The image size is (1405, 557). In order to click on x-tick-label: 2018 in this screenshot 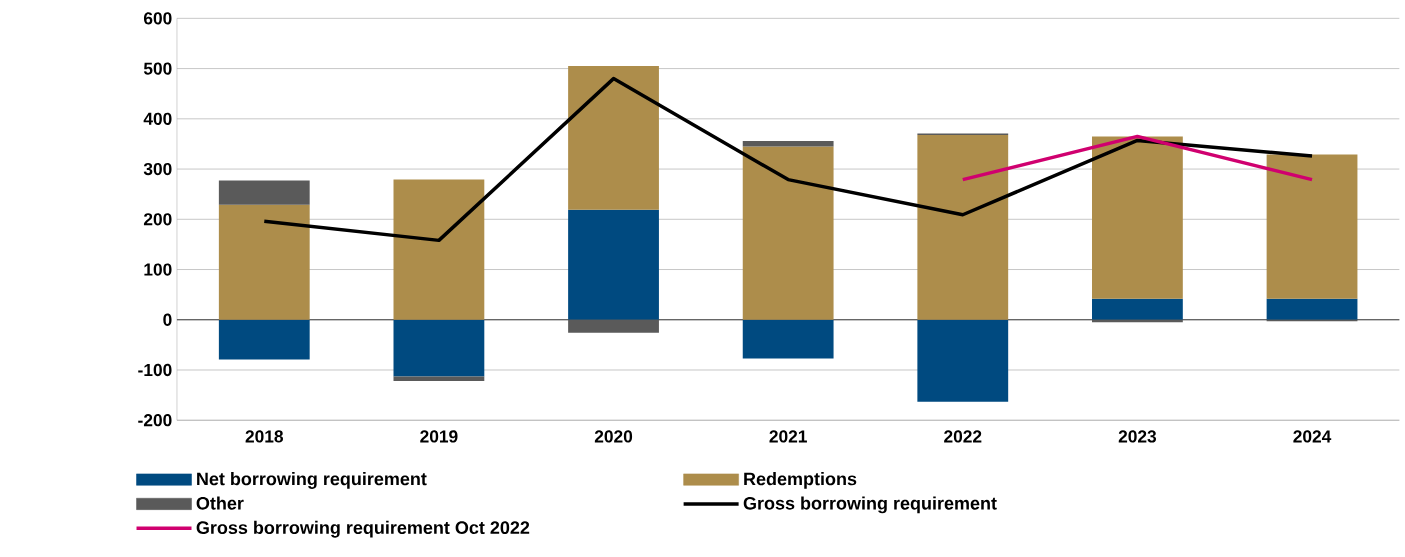, I will do `click(264, 436)`.